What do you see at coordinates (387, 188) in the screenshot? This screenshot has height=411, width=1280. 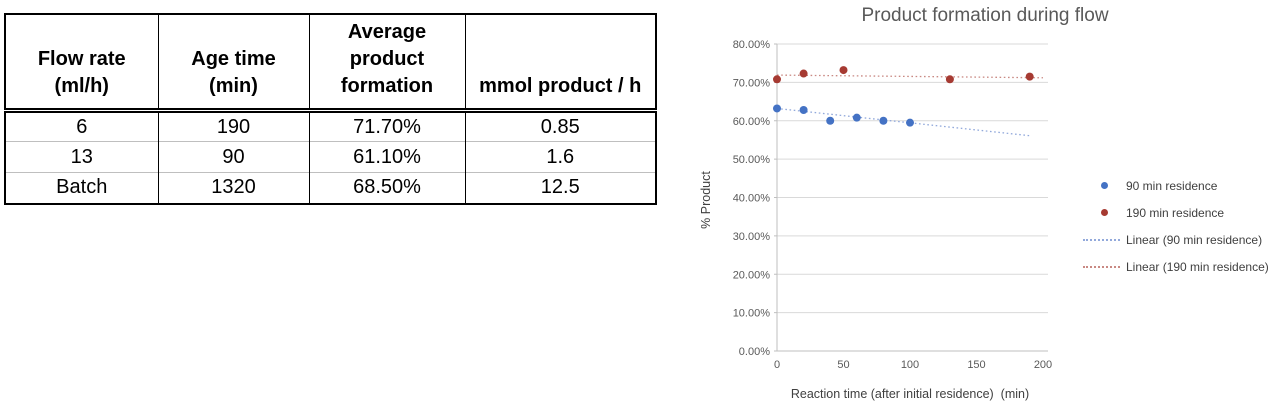 I see `cell-avg-product-formation: 68.50%` at bounding box center [387, 188].